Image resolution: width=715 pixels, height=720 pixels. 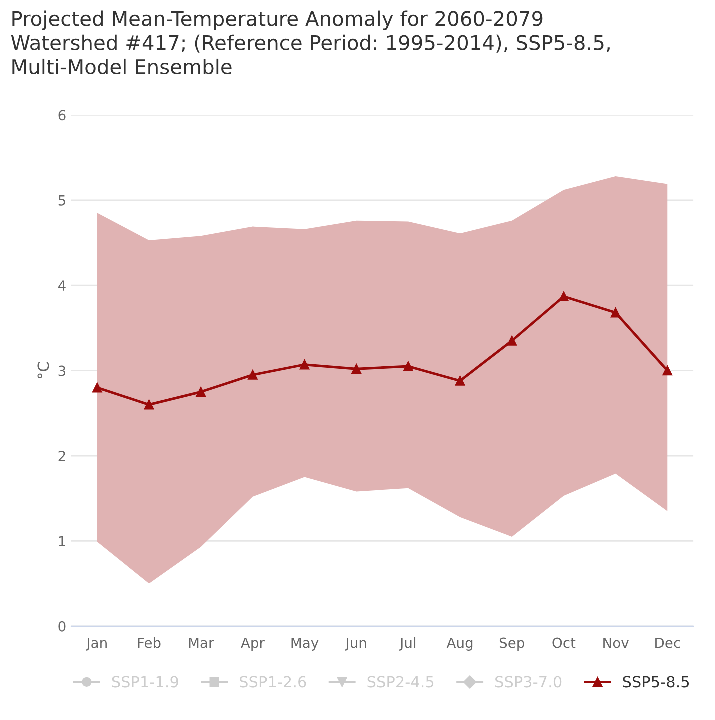 What do you see at coordinates (253, 644) in the screenshot?
I see `x-tick-label: Apr` at bounding box center [253, 644].